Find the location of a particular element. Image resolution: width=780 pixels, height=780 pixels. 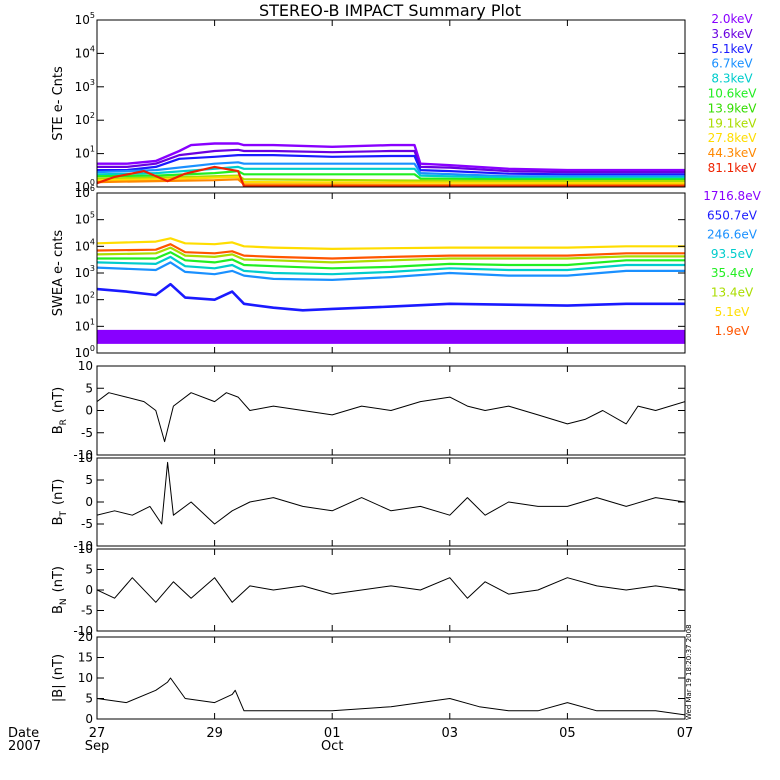

legend-entry: 19.1keV is located at coordinates (733, 123).